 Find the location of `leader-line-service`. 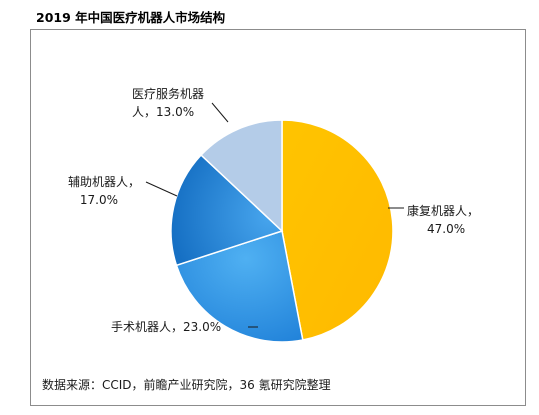

leader-line-service is located at coordinates (220, 112).